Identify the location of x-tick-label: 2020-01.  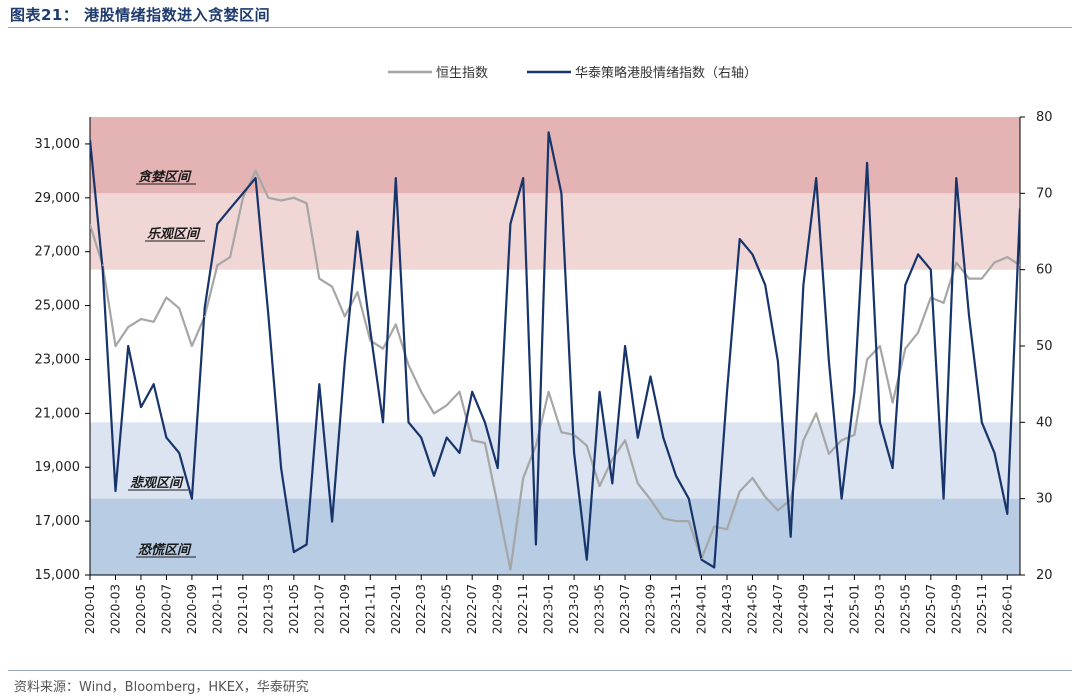
(90, 609).